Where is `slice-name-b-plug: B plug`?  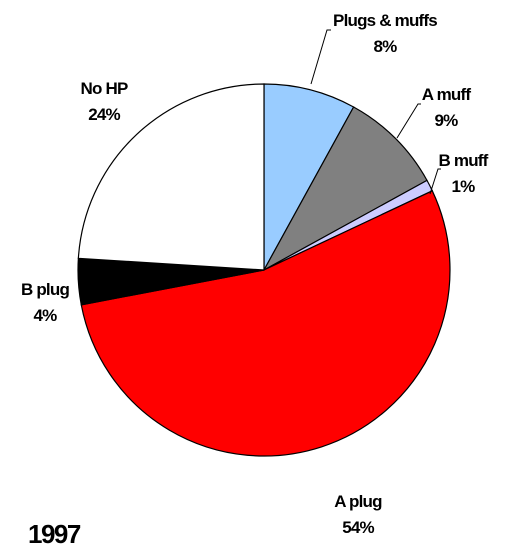 slice-name-b-plug: B plug is located at coordinates (45, 289).